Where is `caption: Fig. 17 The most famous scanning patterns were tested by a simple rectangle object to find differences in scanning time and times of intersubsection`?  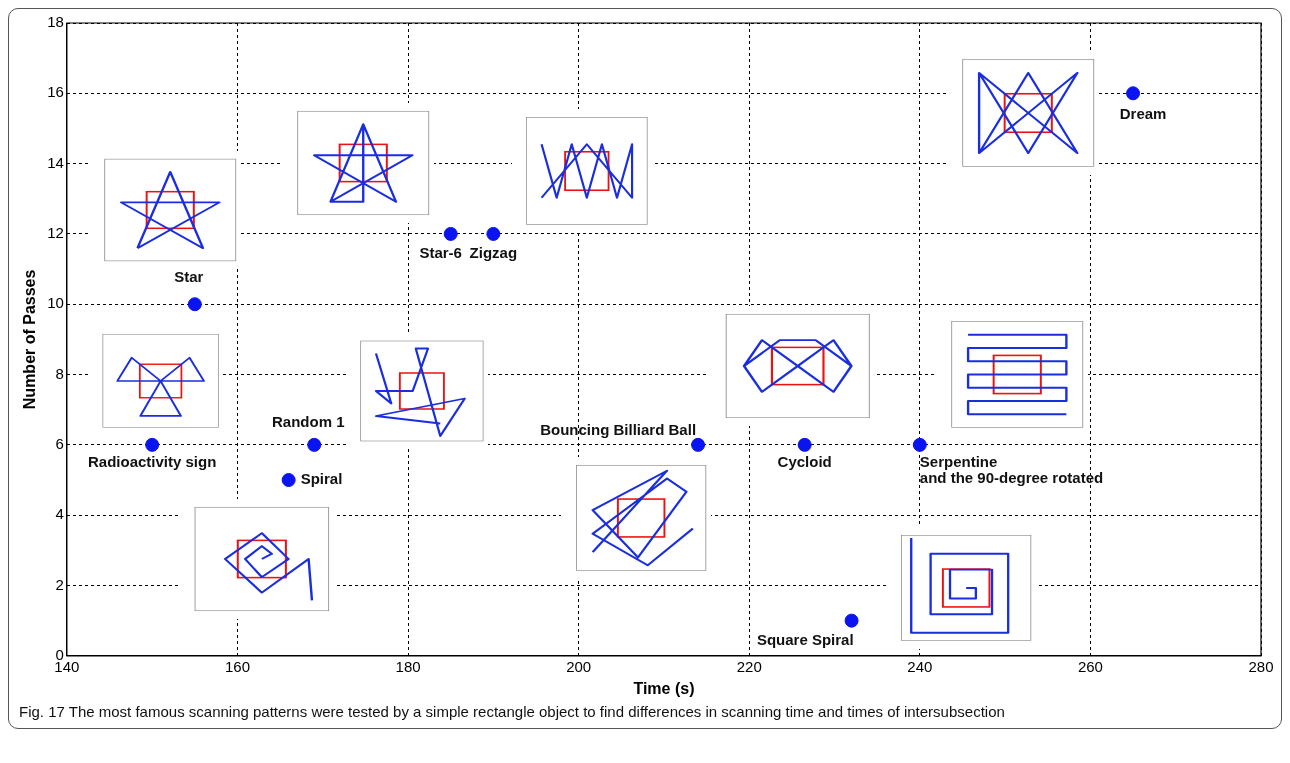 caption: Fig. 17 The most famous scanning patterns were tested by a simple rectangle object to find differences in scanning time and times of intersubsection is located at coordinates (512, 712).